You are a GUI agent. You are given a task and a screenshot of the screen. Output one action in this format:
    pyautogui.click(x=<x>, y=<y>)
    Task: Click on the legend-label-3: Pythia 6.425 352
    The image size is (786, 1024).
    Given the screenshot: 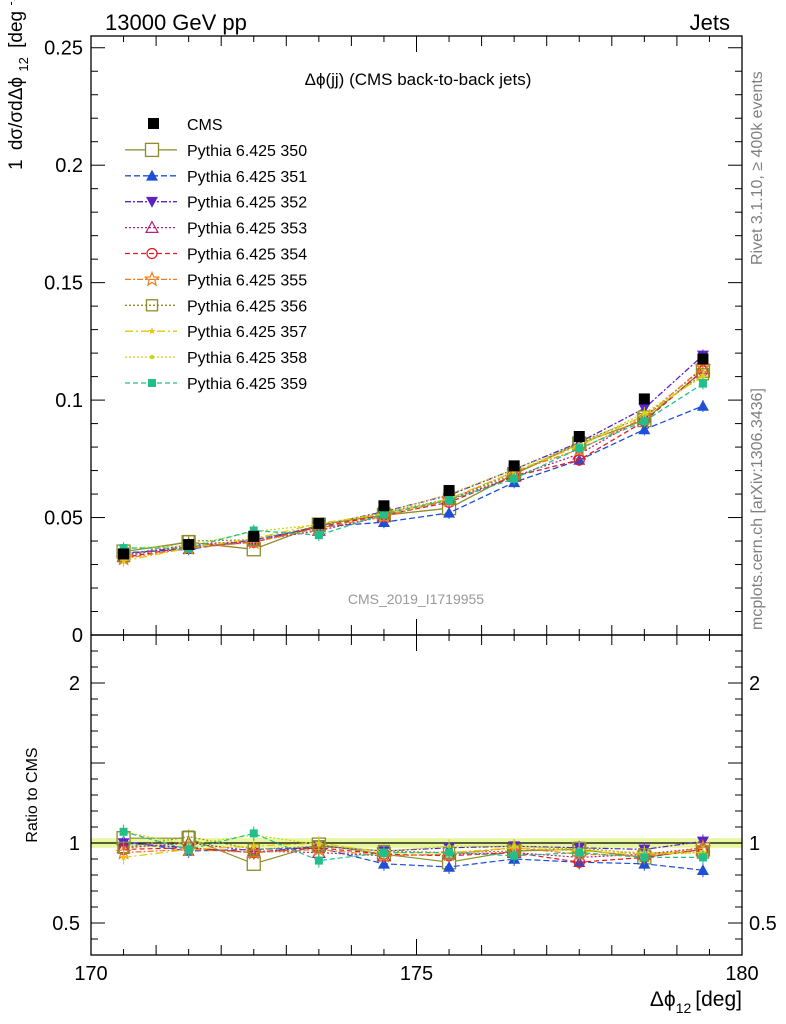 What is the action you would take?
    pyautogui.click(x=247, y=203)
    